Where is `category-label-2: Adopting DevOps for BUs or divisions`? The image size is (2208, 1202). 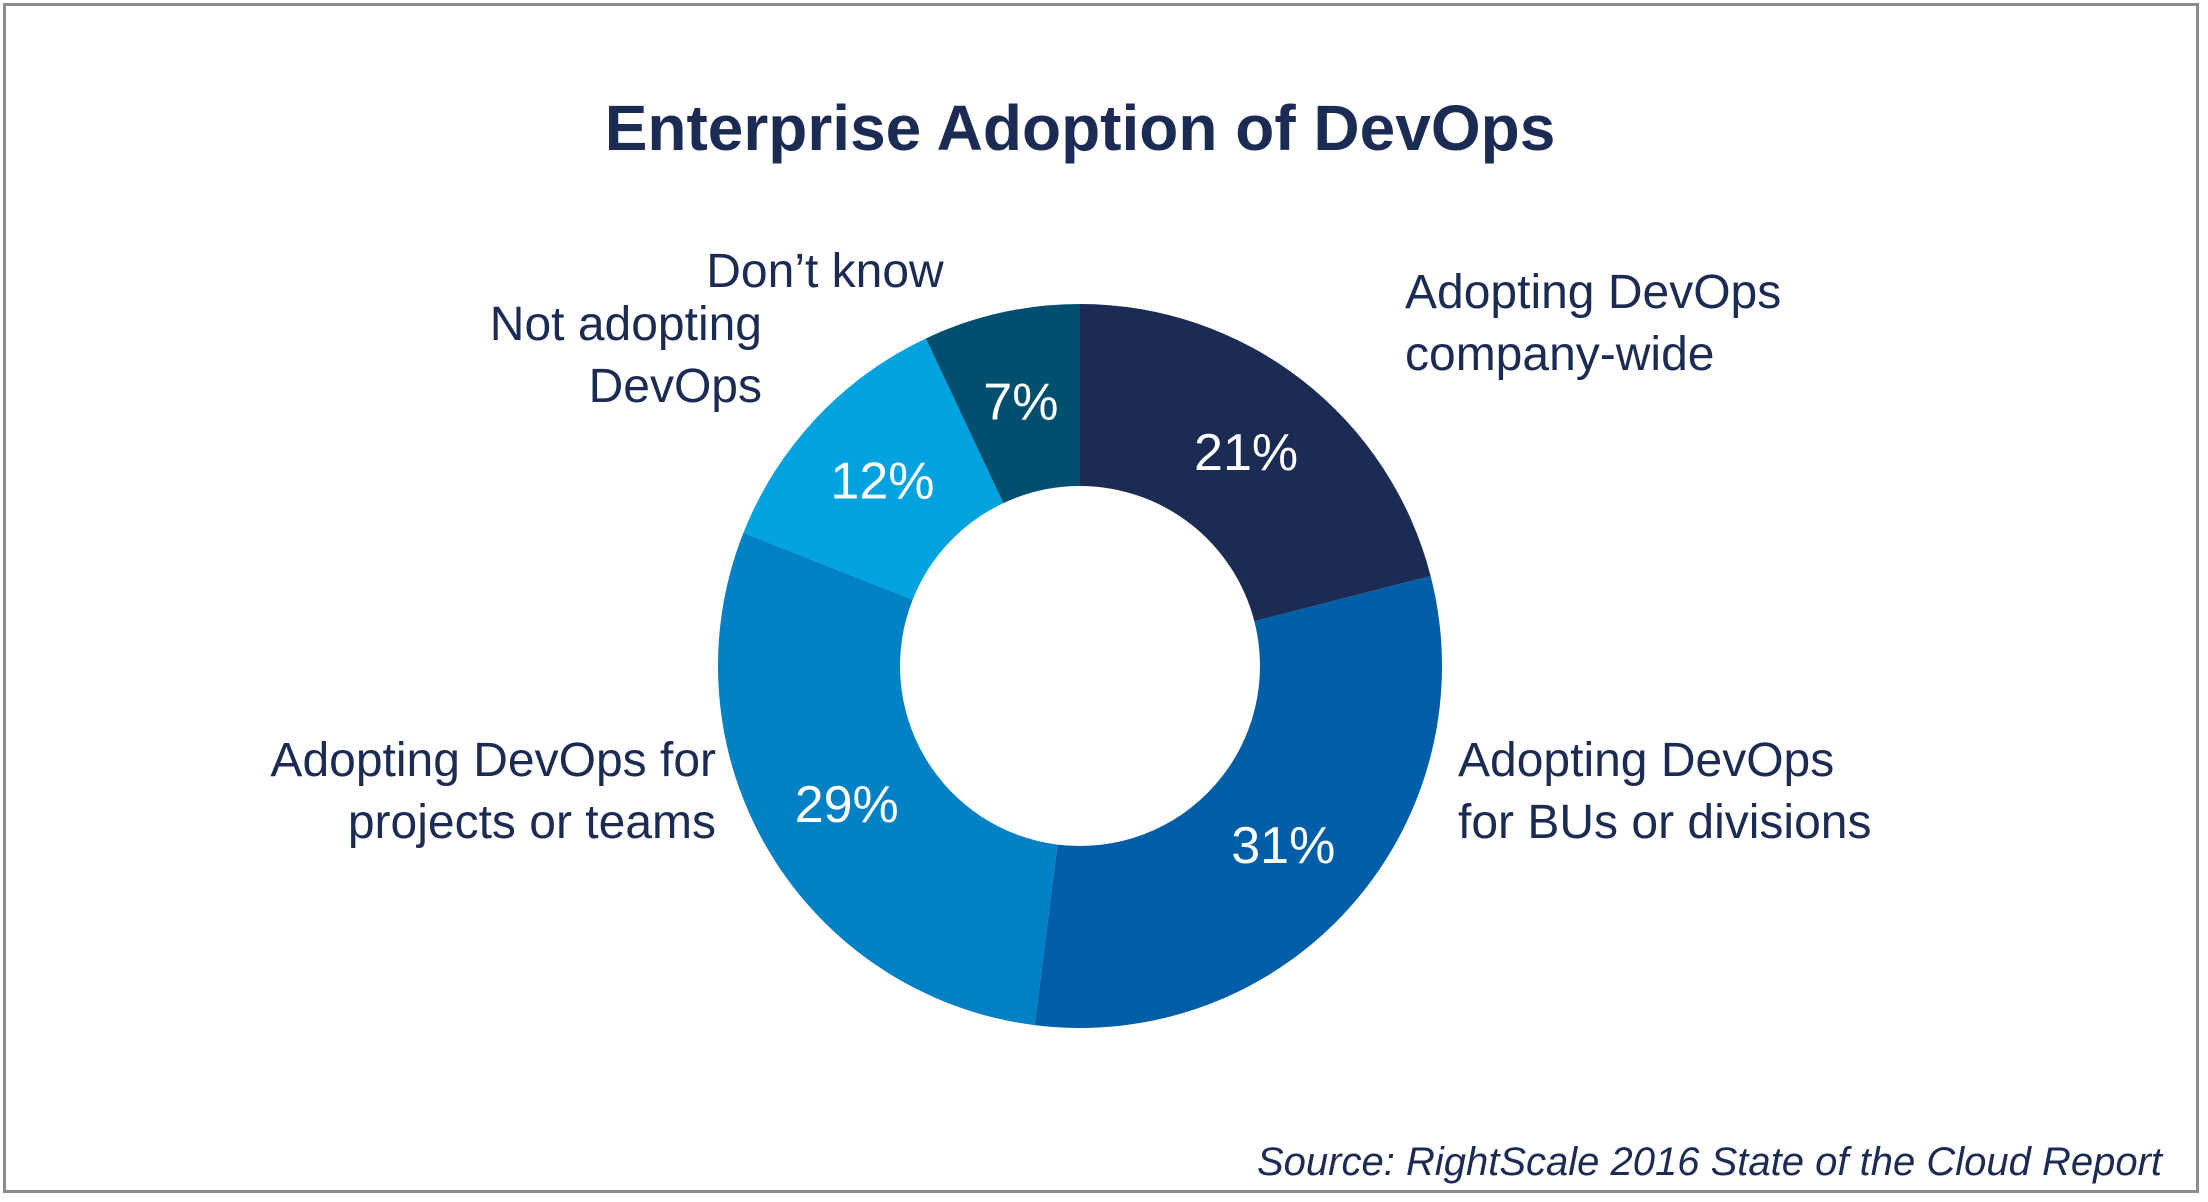
category-label-2: Adopting DevOps for BUs or divisions is located at coordinates (1664, 791).